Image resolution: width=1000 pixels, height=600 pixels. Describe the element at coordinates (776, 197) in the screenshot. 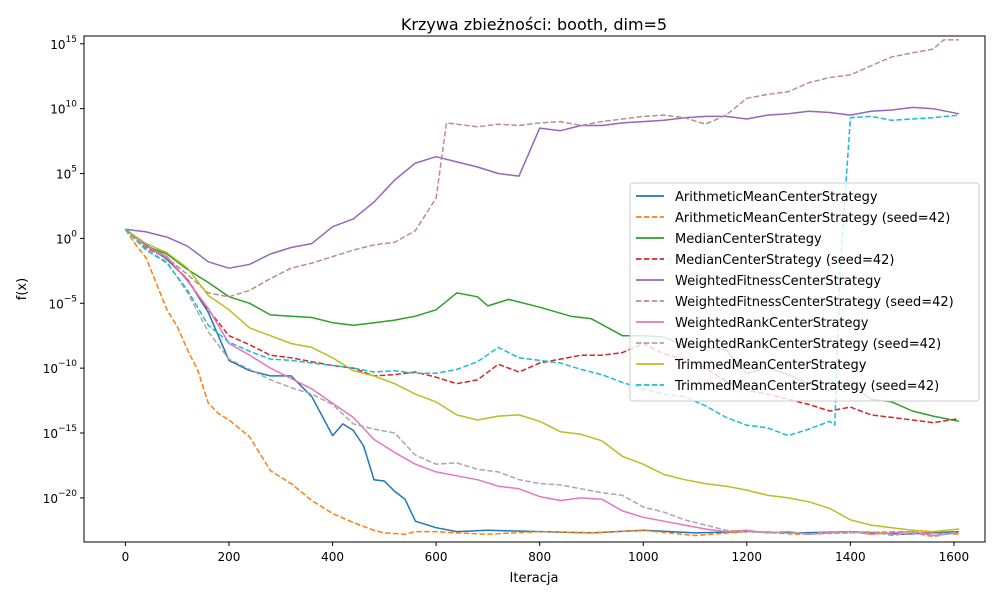

I see `legend-label: ArithmeticMeanCenterStrategy` at that location.